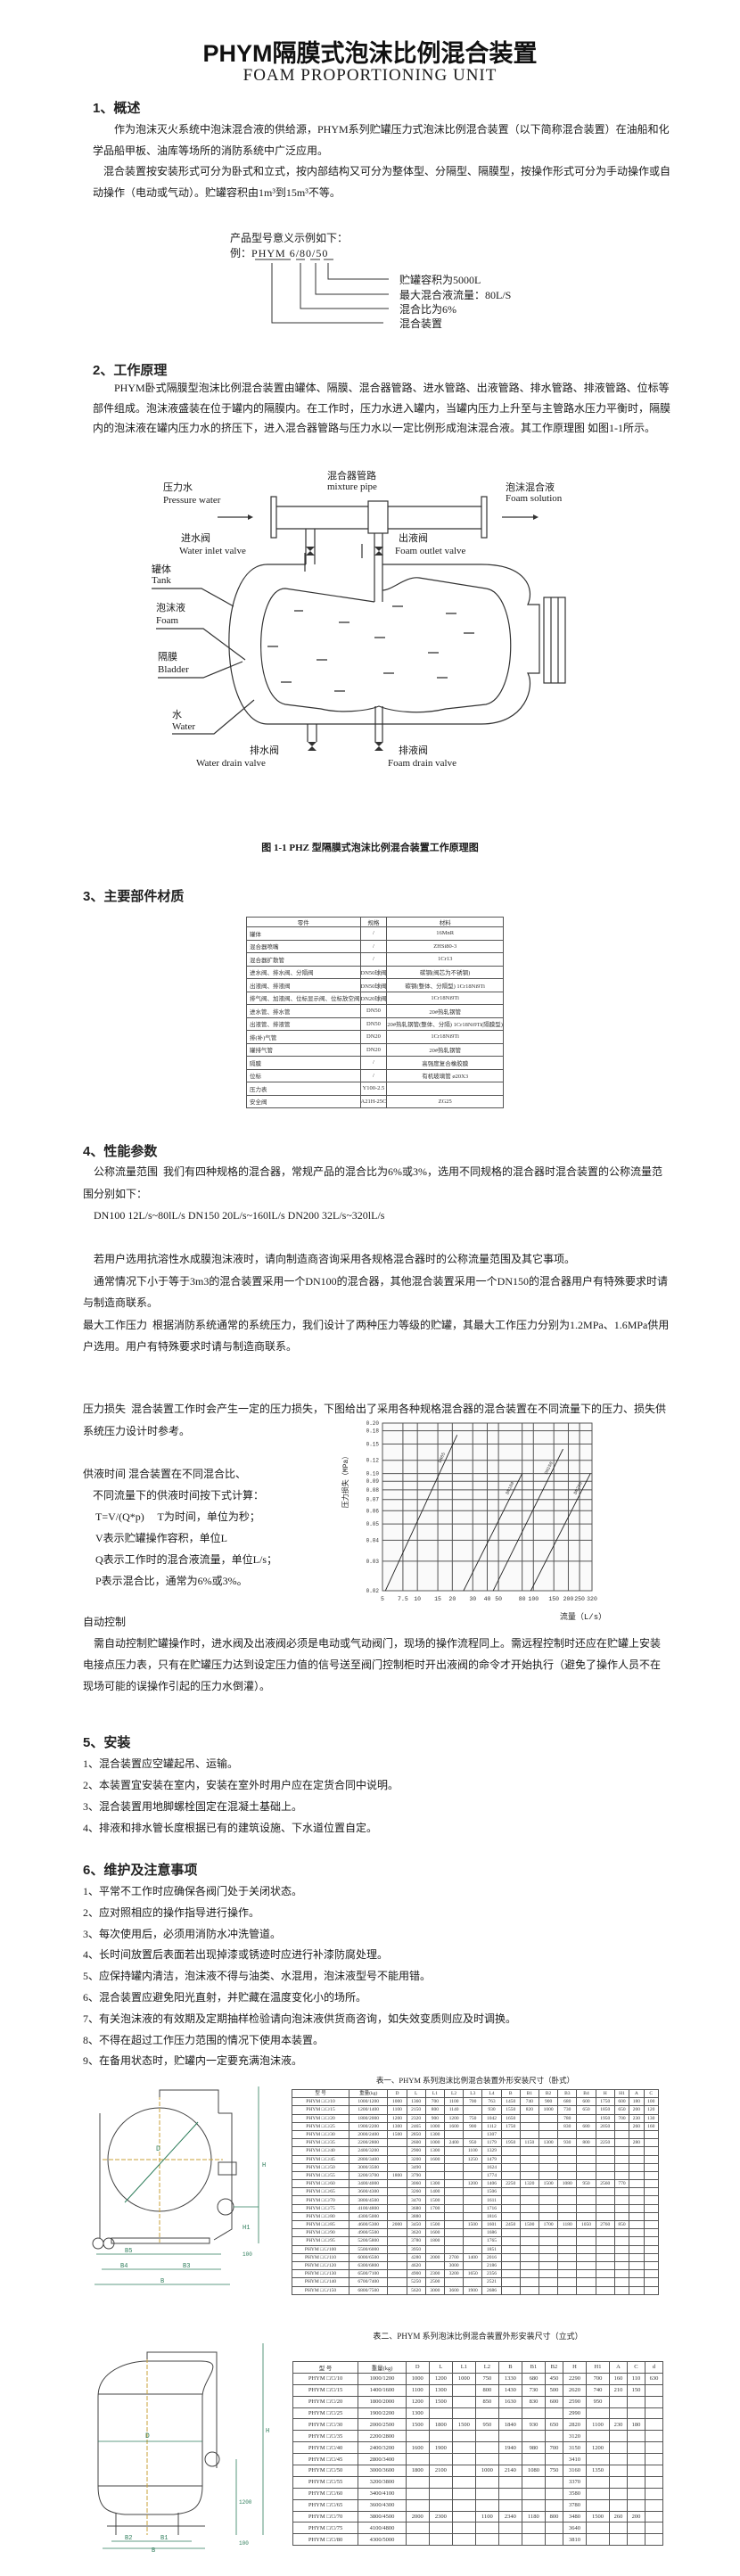 The width and height of the screenshot is (740, 2576). Describe the element at coordinates (492, 2290) in the screenshot. I see `table-cell: 2686` at that location.